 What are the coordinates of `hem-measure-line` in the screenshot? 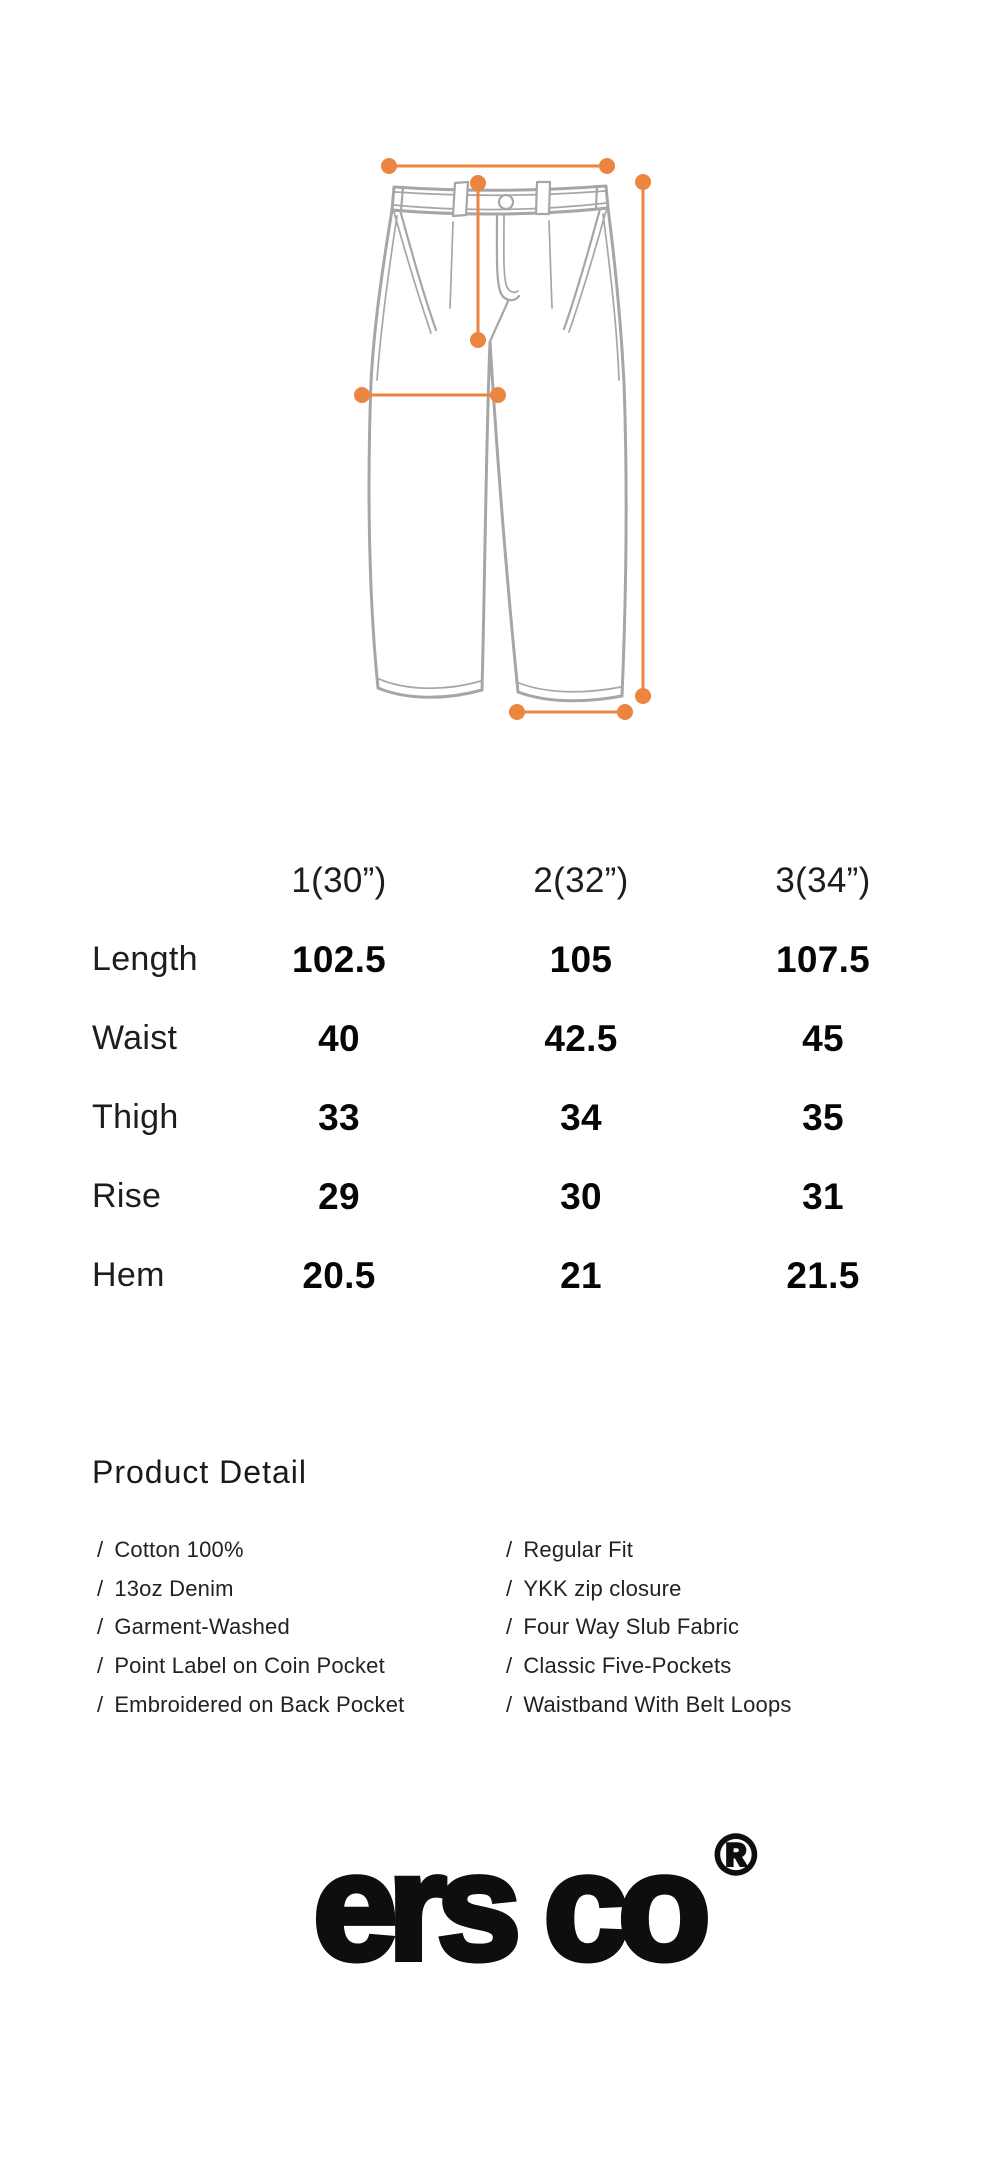 It's located at (571, 712).